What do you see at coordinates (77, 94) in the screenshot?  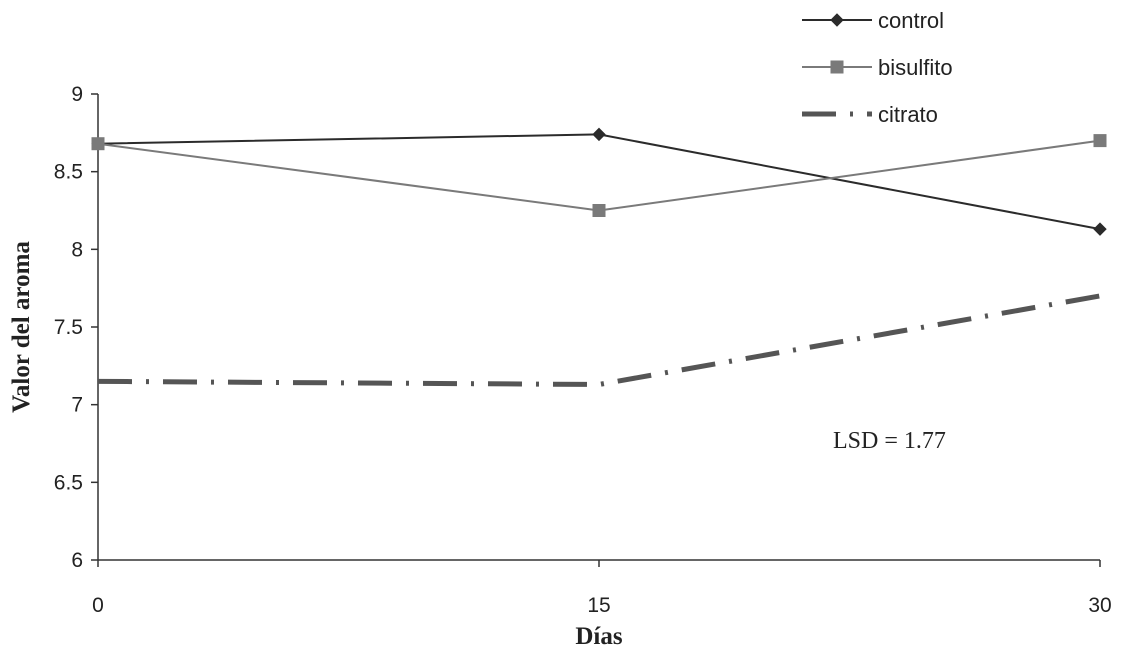 I see `y-tick-label: 9` at bounding box center [77, 94].